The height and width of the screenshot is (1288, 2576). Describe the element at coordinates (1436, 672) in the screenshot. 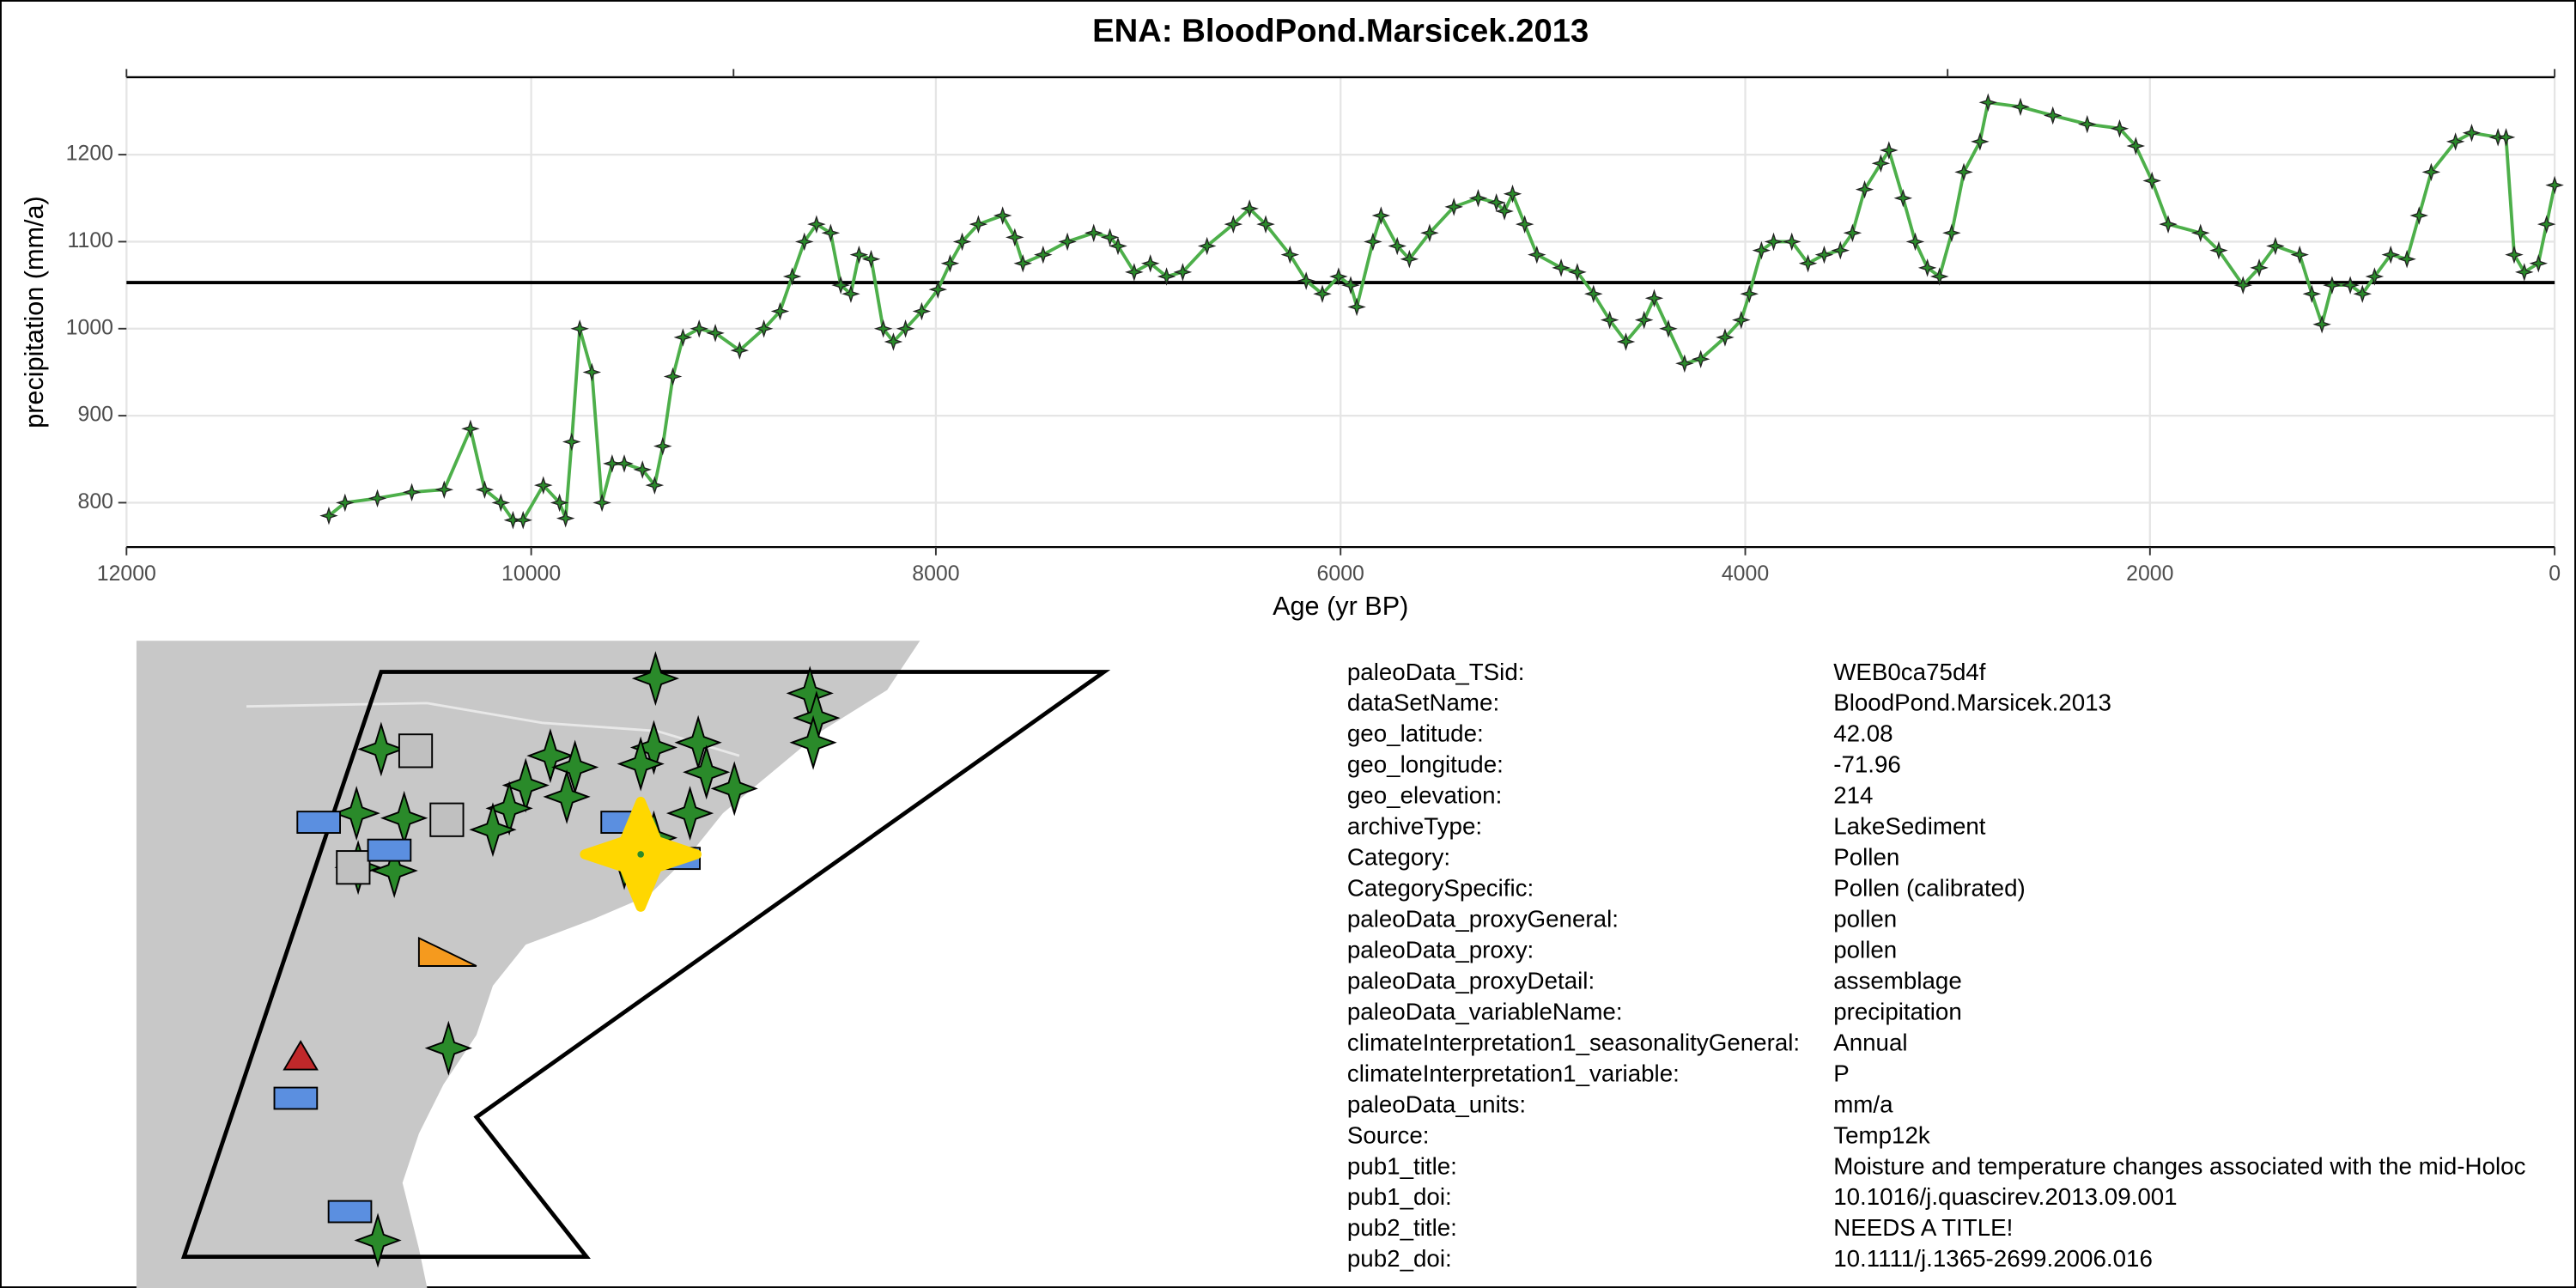

I see `metadata-key: paleoData_TSid:` at that location.